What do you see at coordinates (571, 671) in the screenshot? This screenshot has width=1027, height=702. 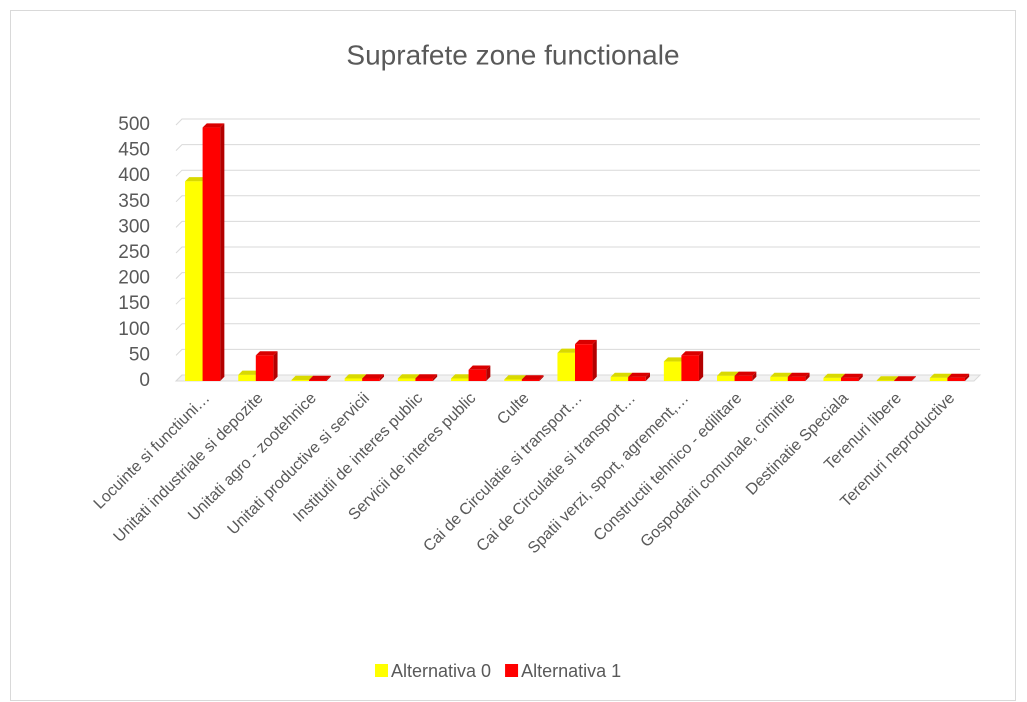 I see `legend-label: Alternativa 1` at bounding box center [571, 671].